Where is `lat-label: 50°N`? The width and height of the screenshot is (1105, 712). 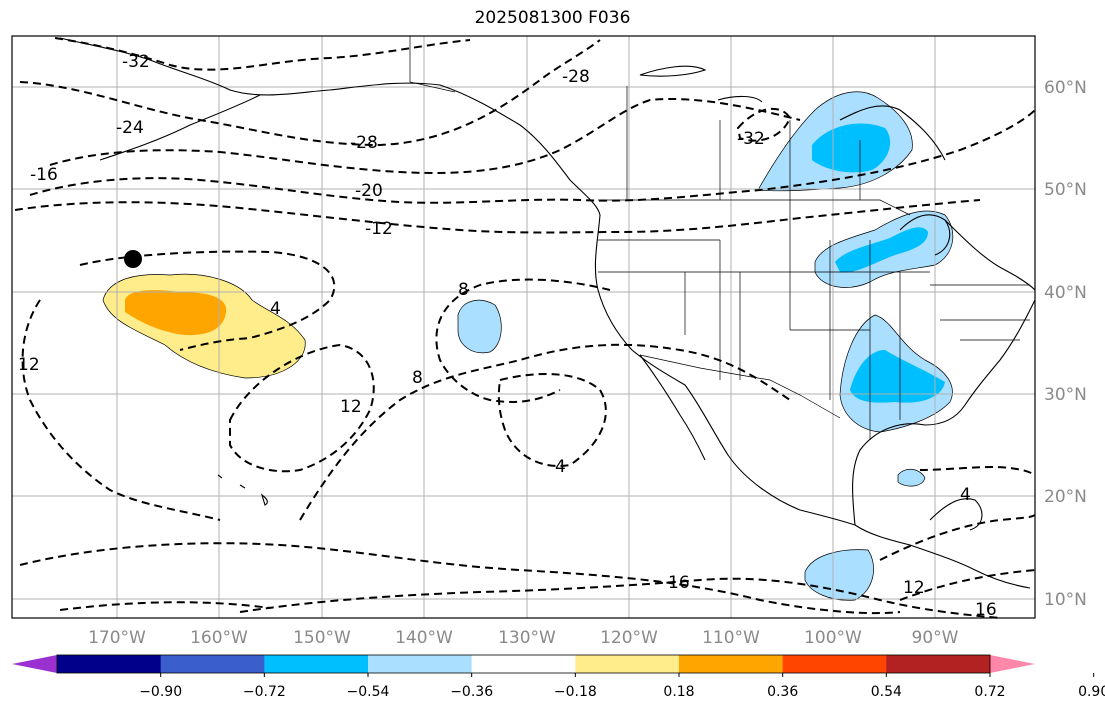
lat-label: 50°N is located at coordinates (1065, 190).